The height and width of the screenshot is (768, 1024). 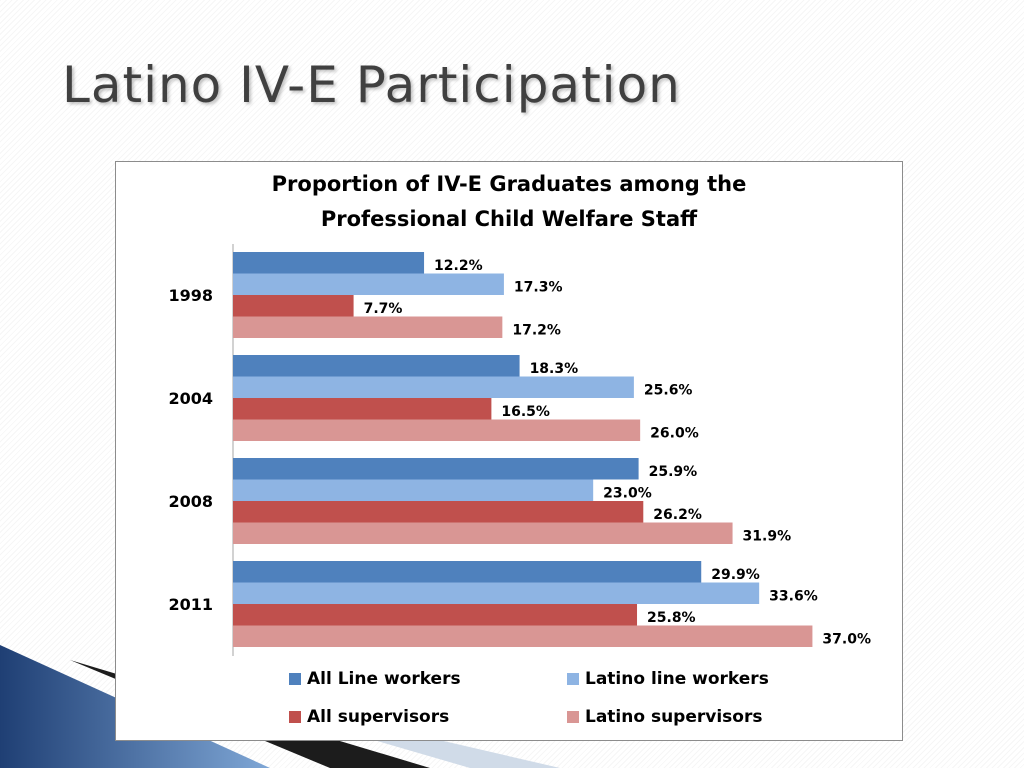 What do you see at coordinates (378, 717) in the screenshot?
I see `legend-label-all-supervisors: All supervisors` at bounding box center [378, 717].